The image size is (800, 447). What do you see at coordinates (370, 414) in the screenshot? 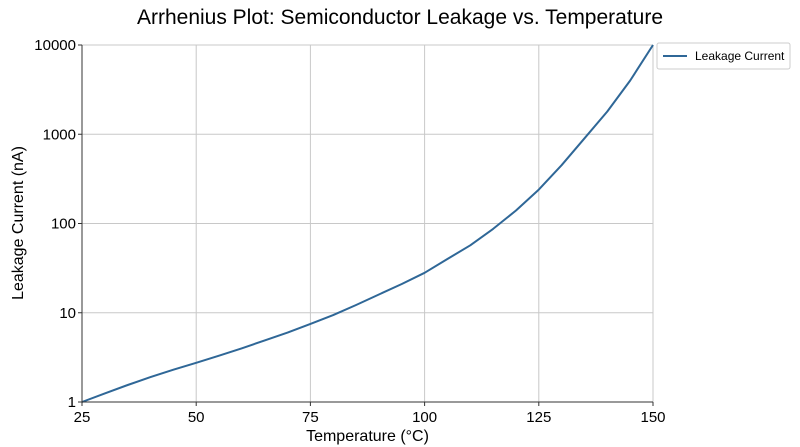
I see `x-ticks: 25 50 75 100 125 150` at bounding box center [370, 414].